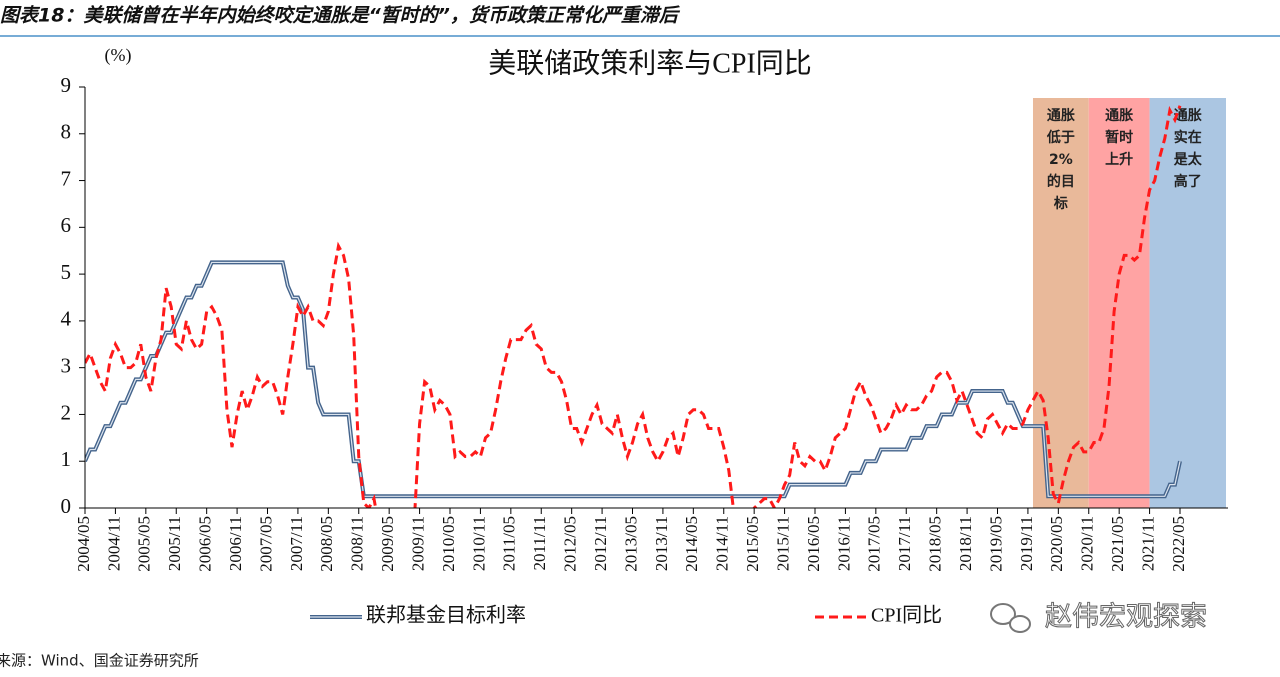 Image resolution: width=1280 pixels, height=677 pixels. I want to click on x-tick-label: 2013/05, so click(630, 544).